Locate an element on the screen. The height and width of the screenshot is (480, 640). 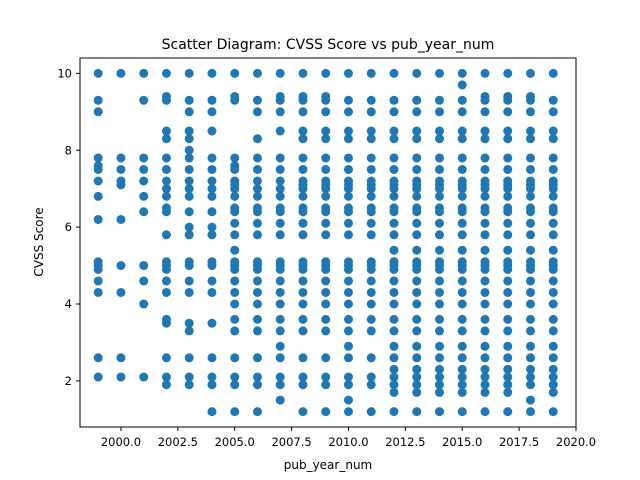
x-tick-label: 2007.5 is located at coordinates (291, 442).